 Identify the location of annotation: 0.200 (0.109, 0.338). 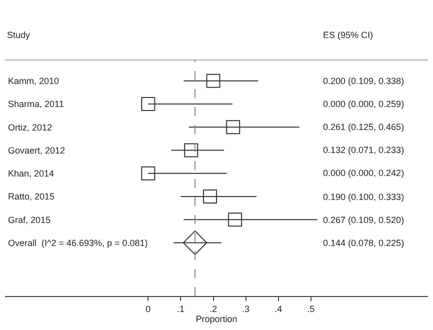
(363, 81).